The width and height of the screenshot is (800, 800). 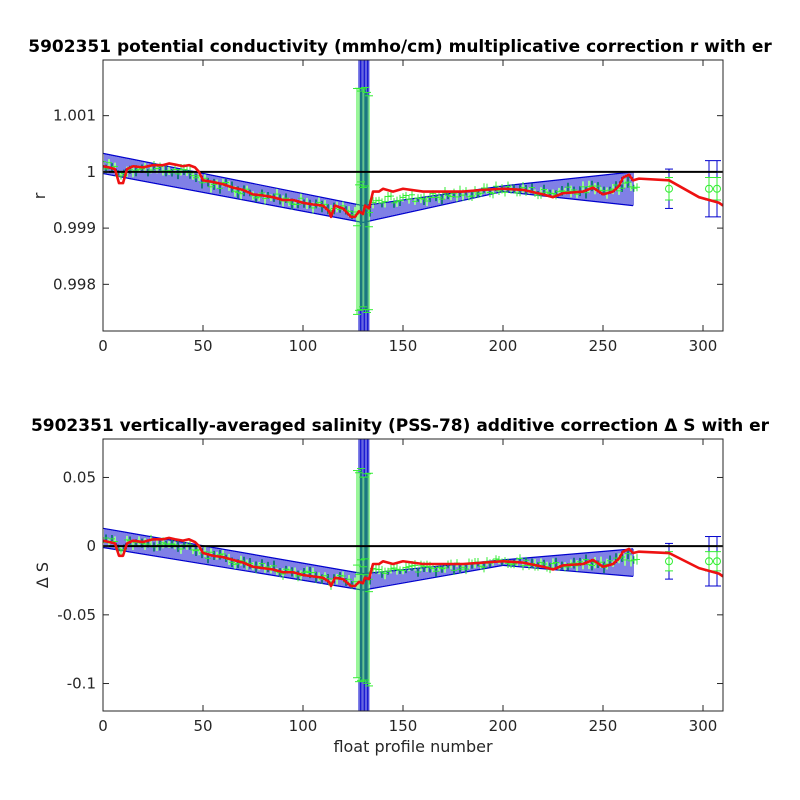 What do you see at coordinates (76, 615) in the screenshot?
I see `y-tick-label: -0.05` at bounding box center [76, 615].